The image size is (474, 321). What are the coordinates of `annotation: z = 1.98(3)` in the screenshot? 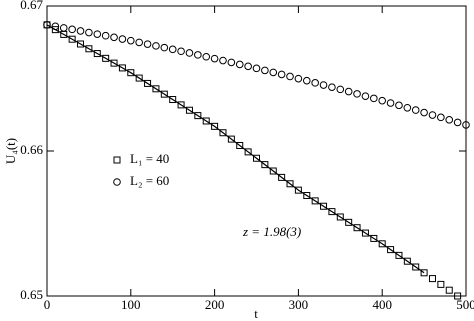 It's located at (271, 231).